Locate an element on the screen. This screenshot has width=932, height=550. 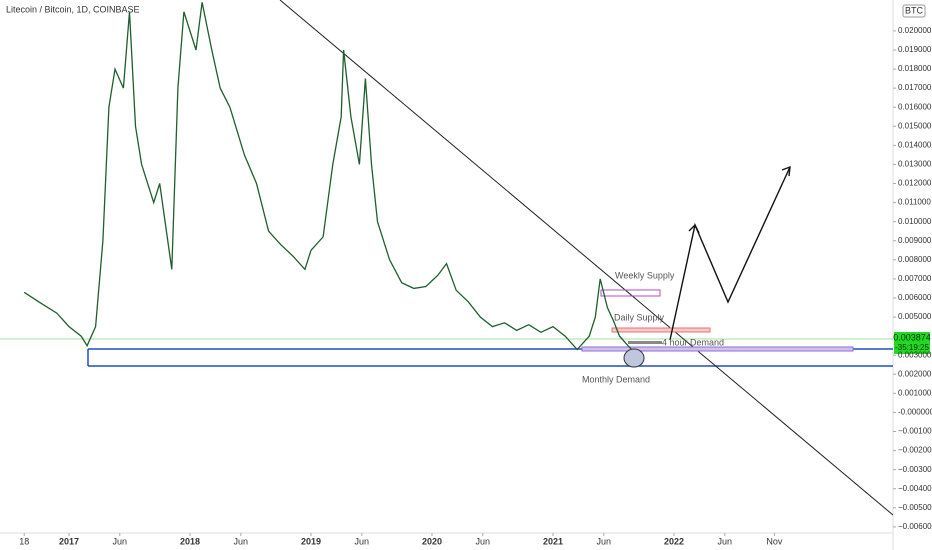
y-tick-label: 0.007000 is located at coordinates (915, 278).